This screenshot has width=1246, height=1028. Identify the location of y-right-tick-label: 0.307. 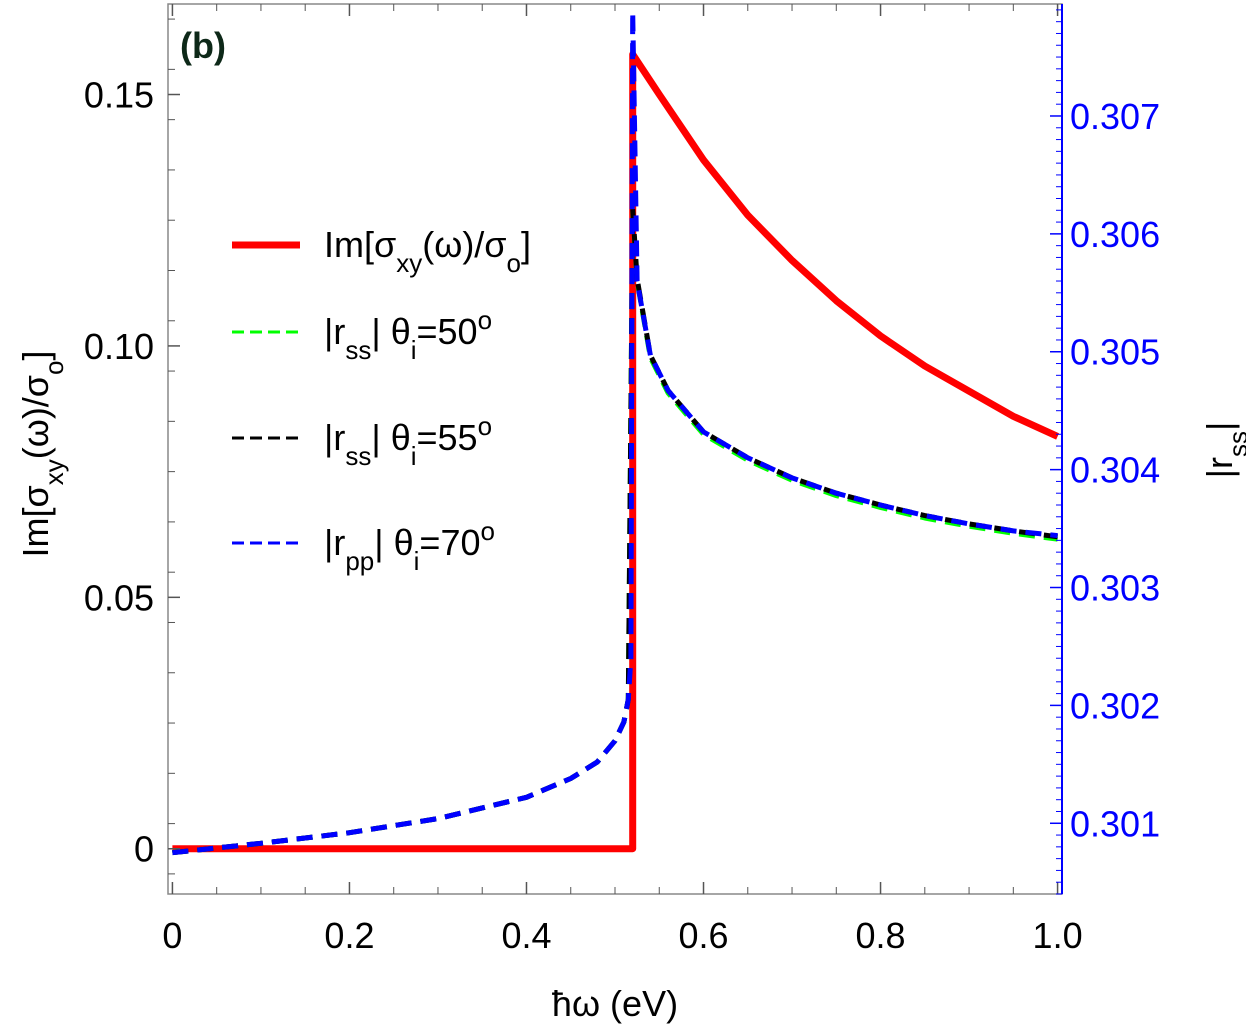
(1115, 116).